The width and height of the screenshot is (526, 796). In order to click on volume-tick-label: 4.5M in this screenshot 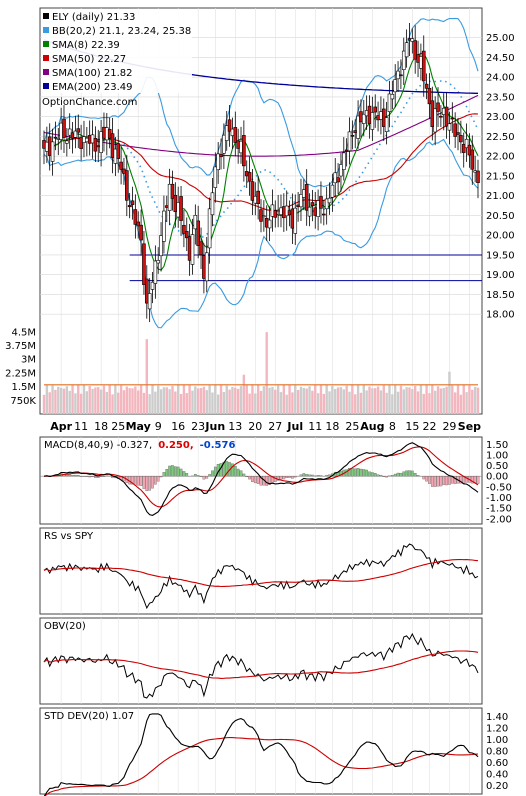, I will do `click(23, 332)`.